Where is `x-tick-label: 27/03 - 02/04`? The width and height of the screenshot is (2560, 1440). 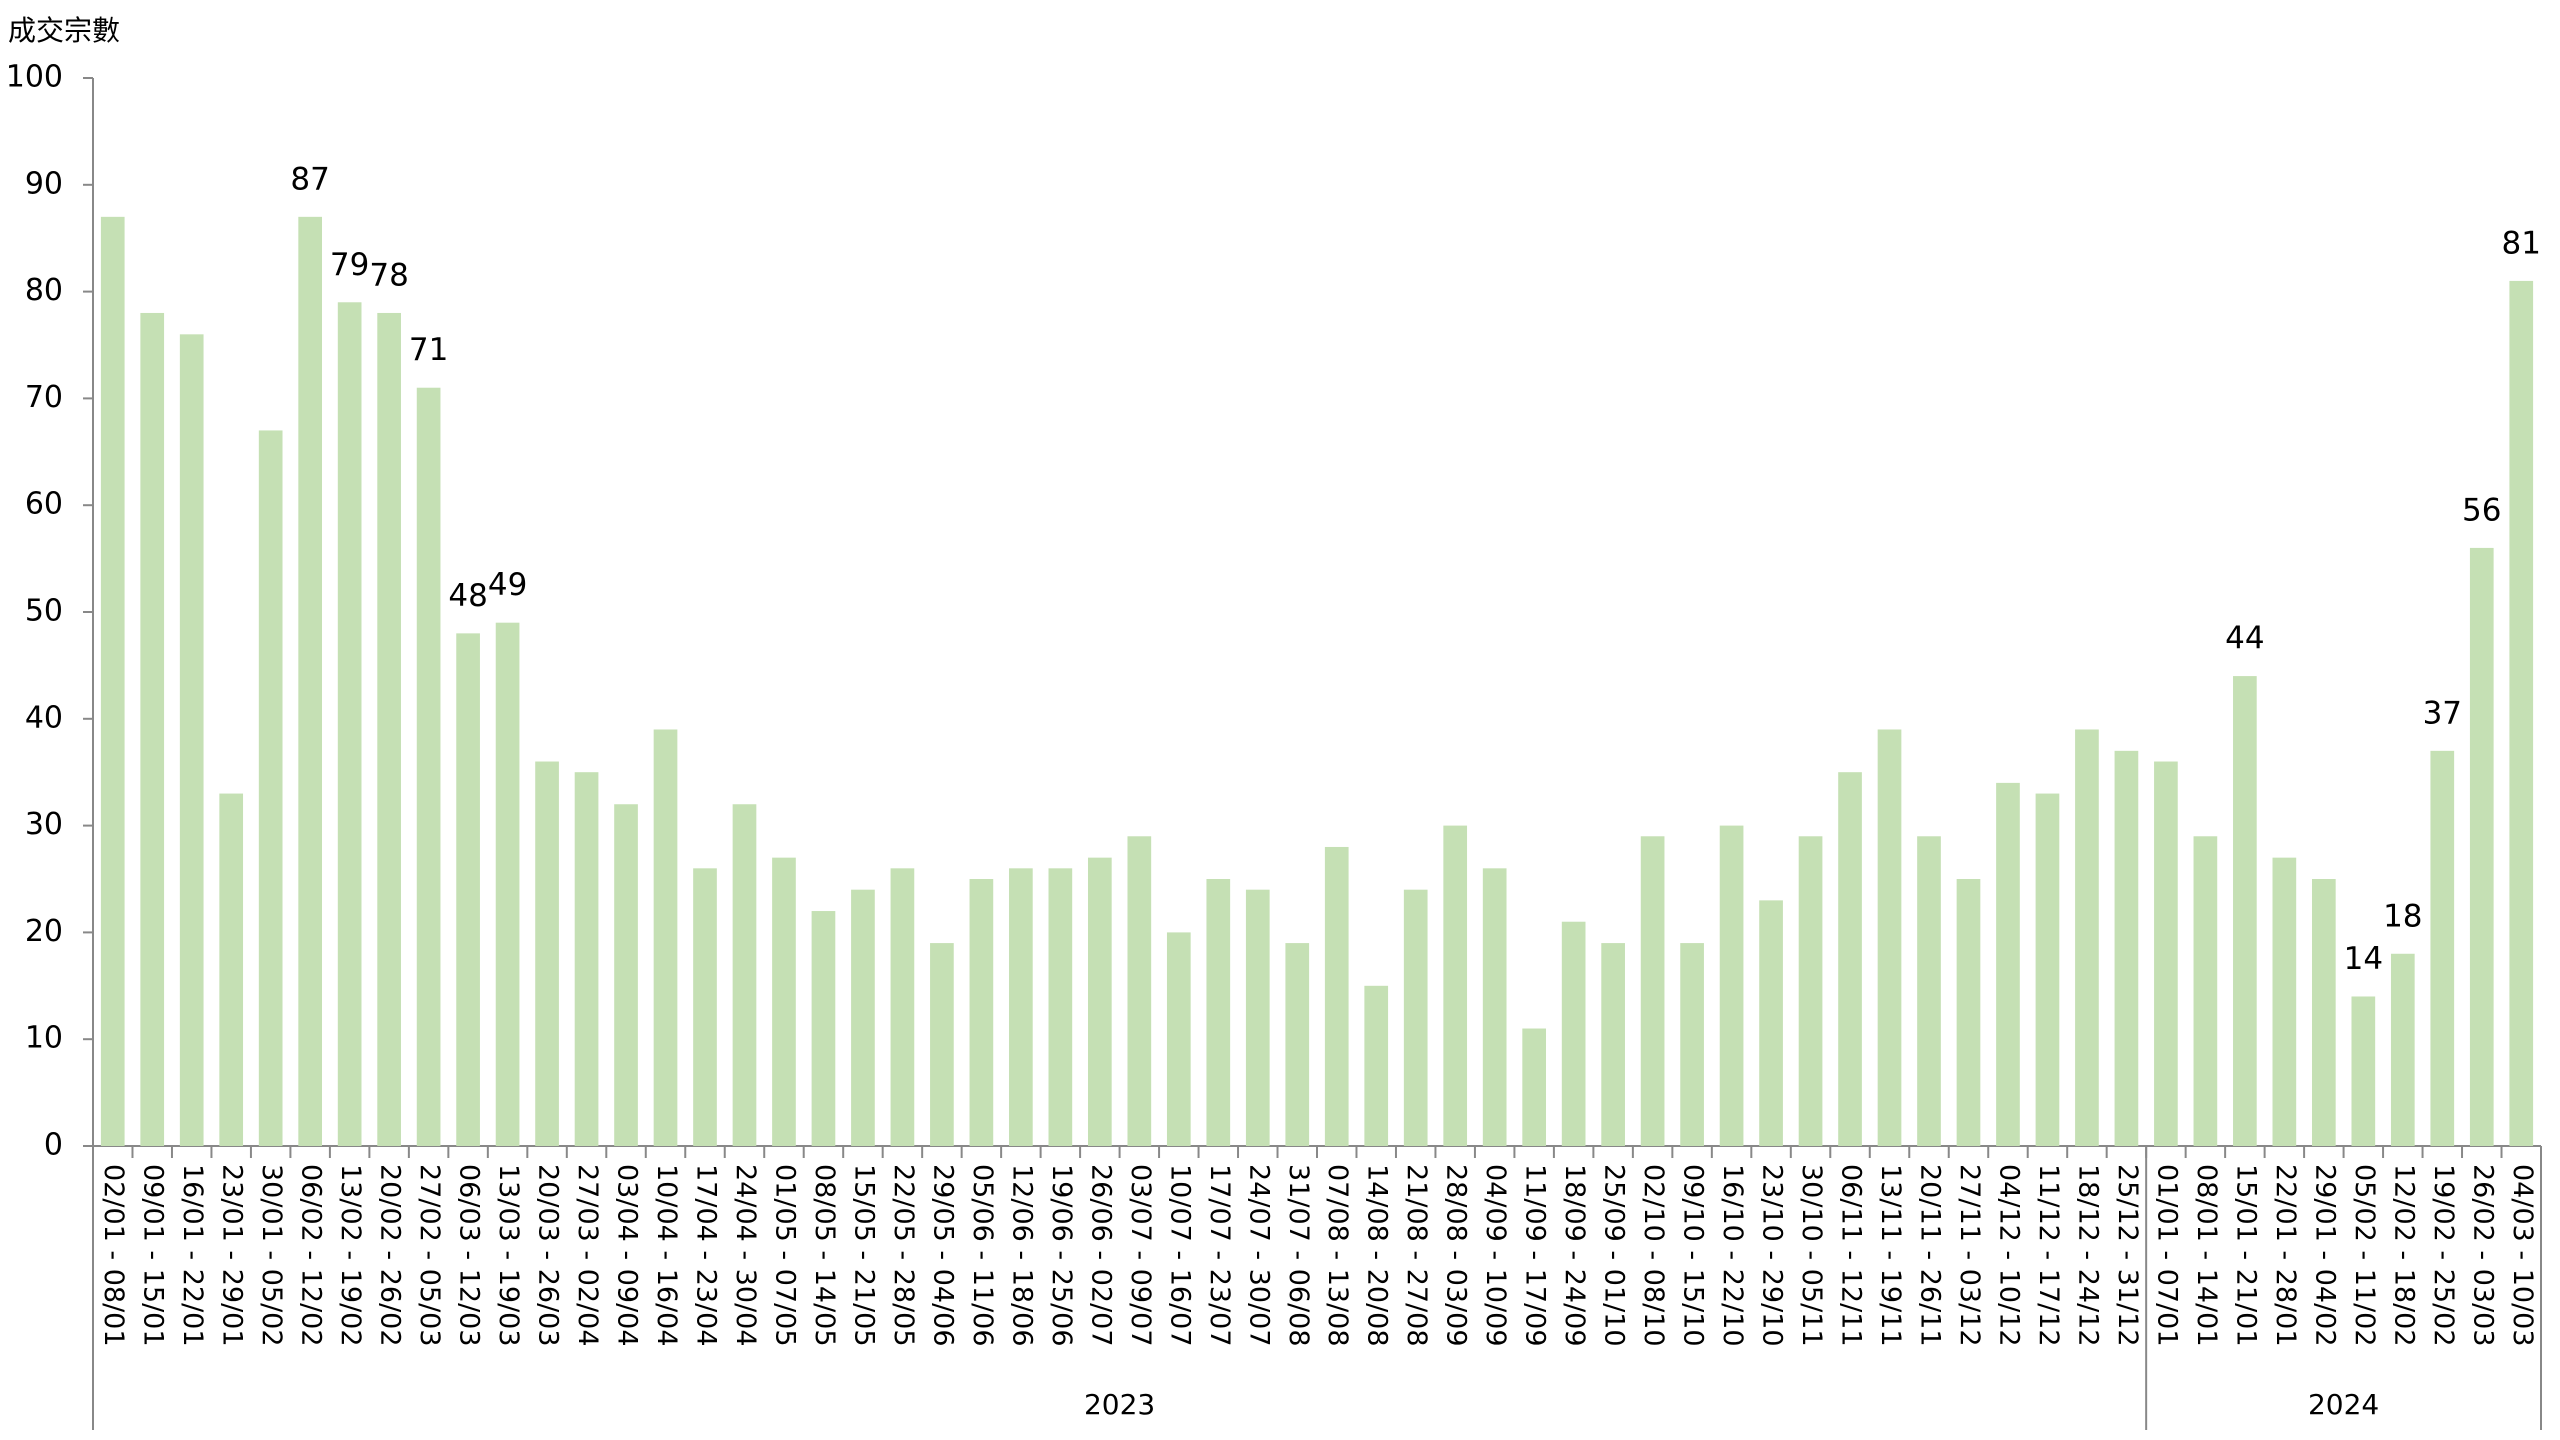
x-tick-label: 27/03 - 02/04 is located at coordinates (587, 1255).